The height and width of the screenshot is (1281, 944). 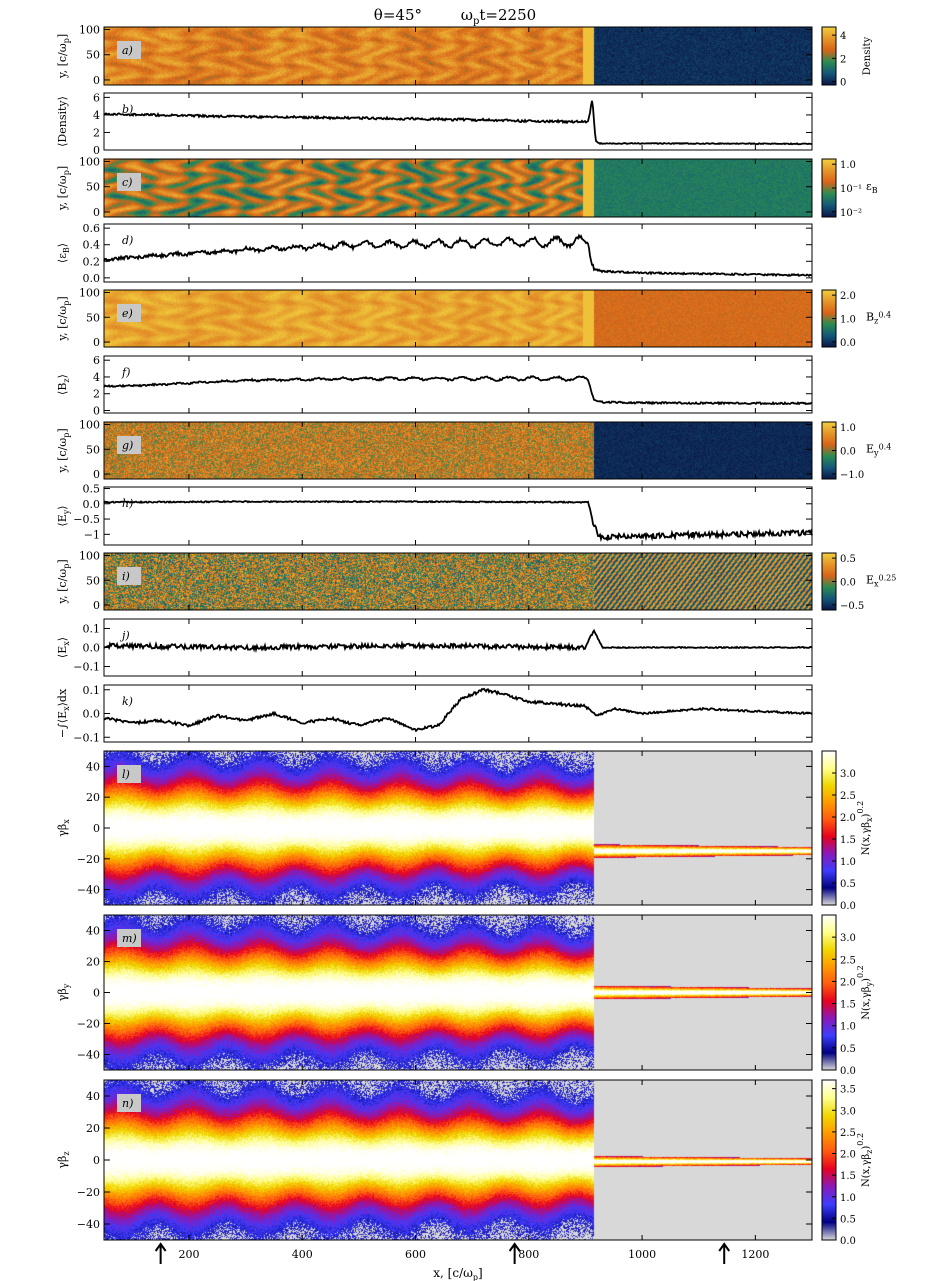 What do you see at coordinates (92, 228) in the screenshot?
I see `ytick-label-d: 0.6` at bounding box center [92, 228].